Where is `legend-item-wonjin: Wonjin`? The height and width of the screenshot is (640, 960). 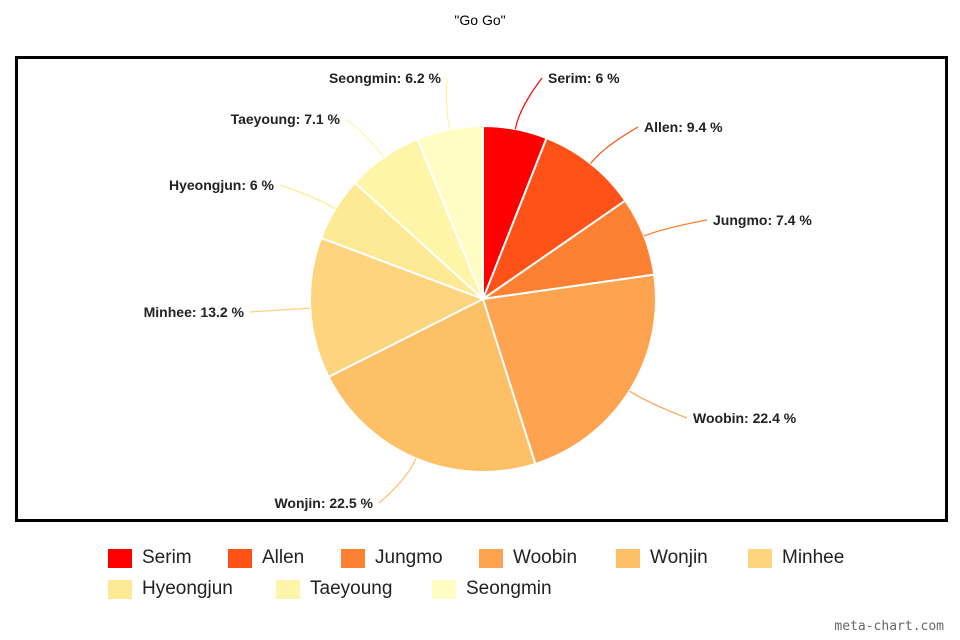
legend-item-wonjin: Wonjin is located at coordinates (662, 558).